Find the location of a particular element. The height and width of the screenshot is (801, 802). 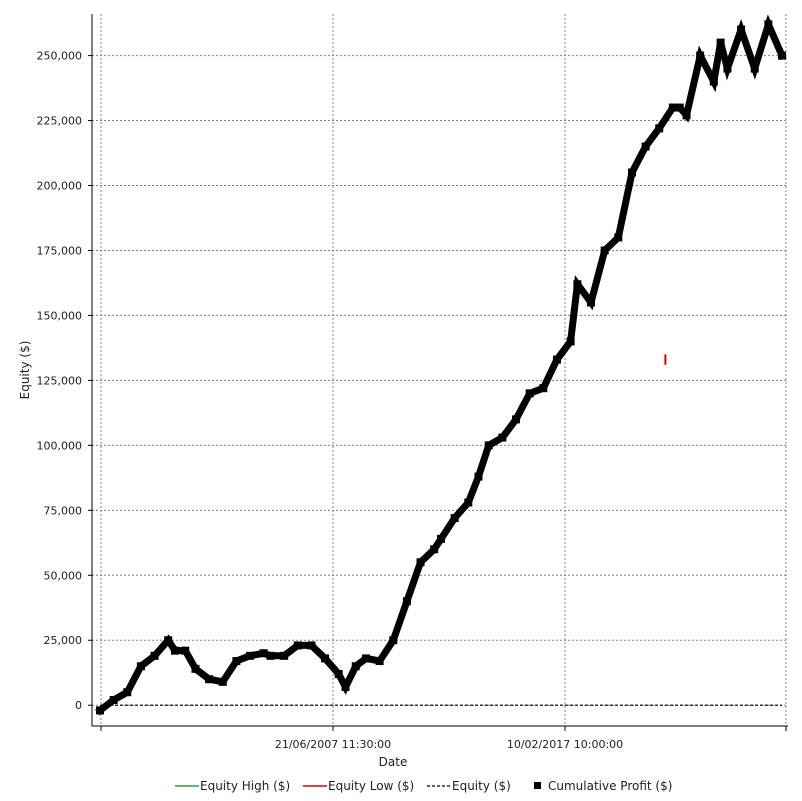

y-tick-label: 0 is located at coordinates (78, 705).